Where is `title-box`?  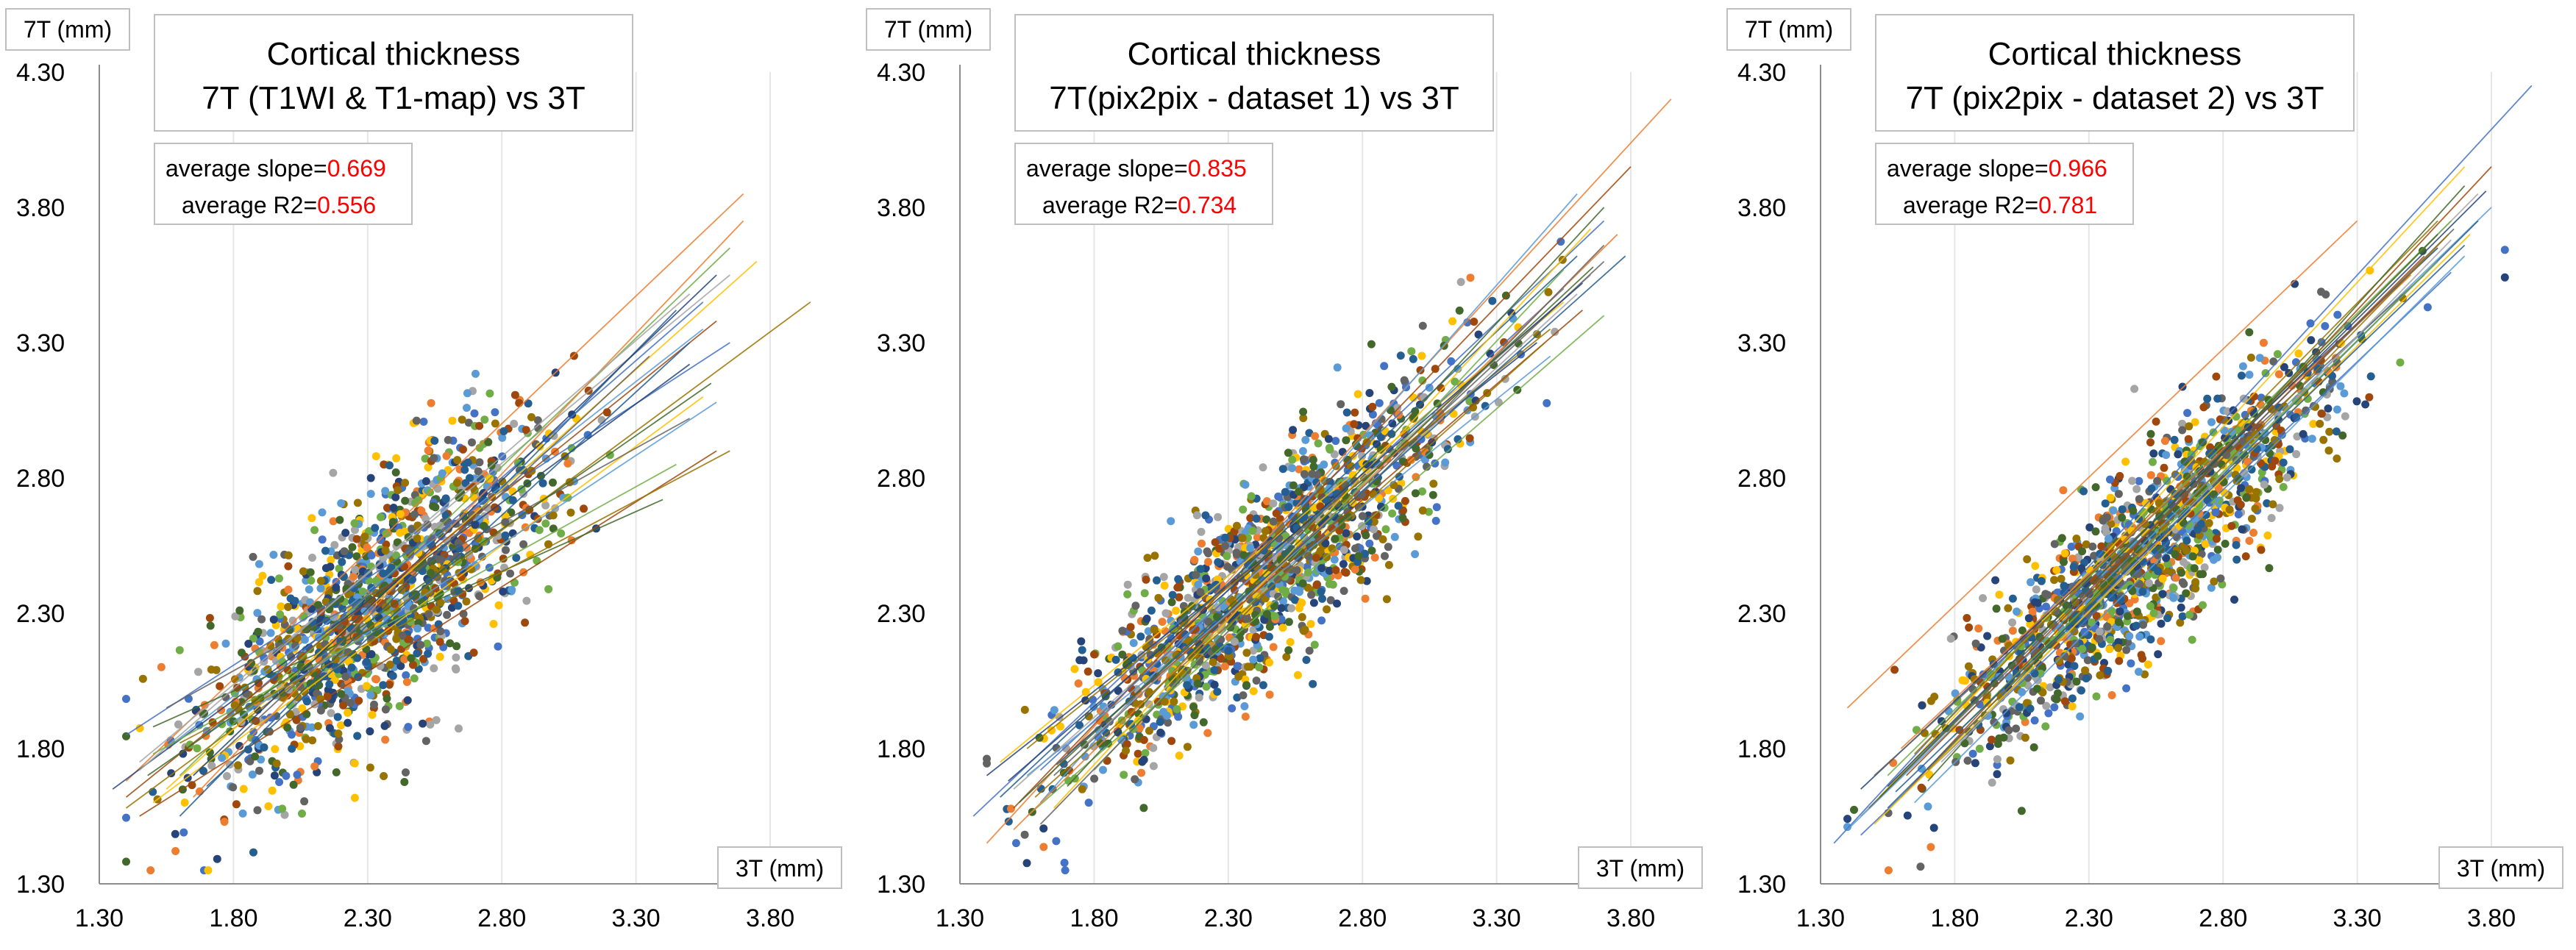
title-box is located at coordinates (2115, 73).